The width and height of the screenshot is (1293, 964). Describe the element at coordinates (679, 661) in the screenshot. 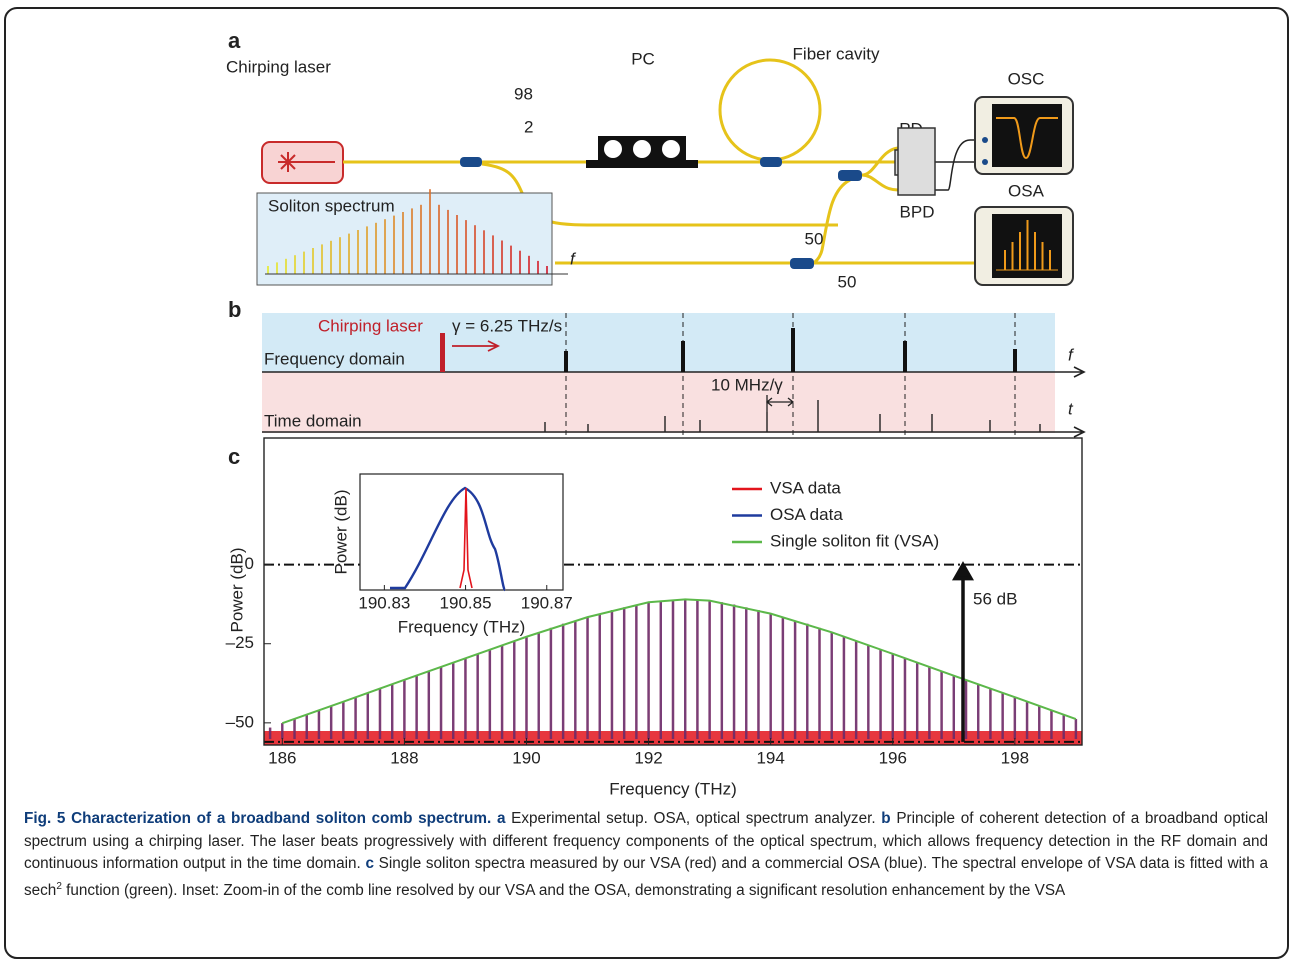

I see `fit-line` at that location.